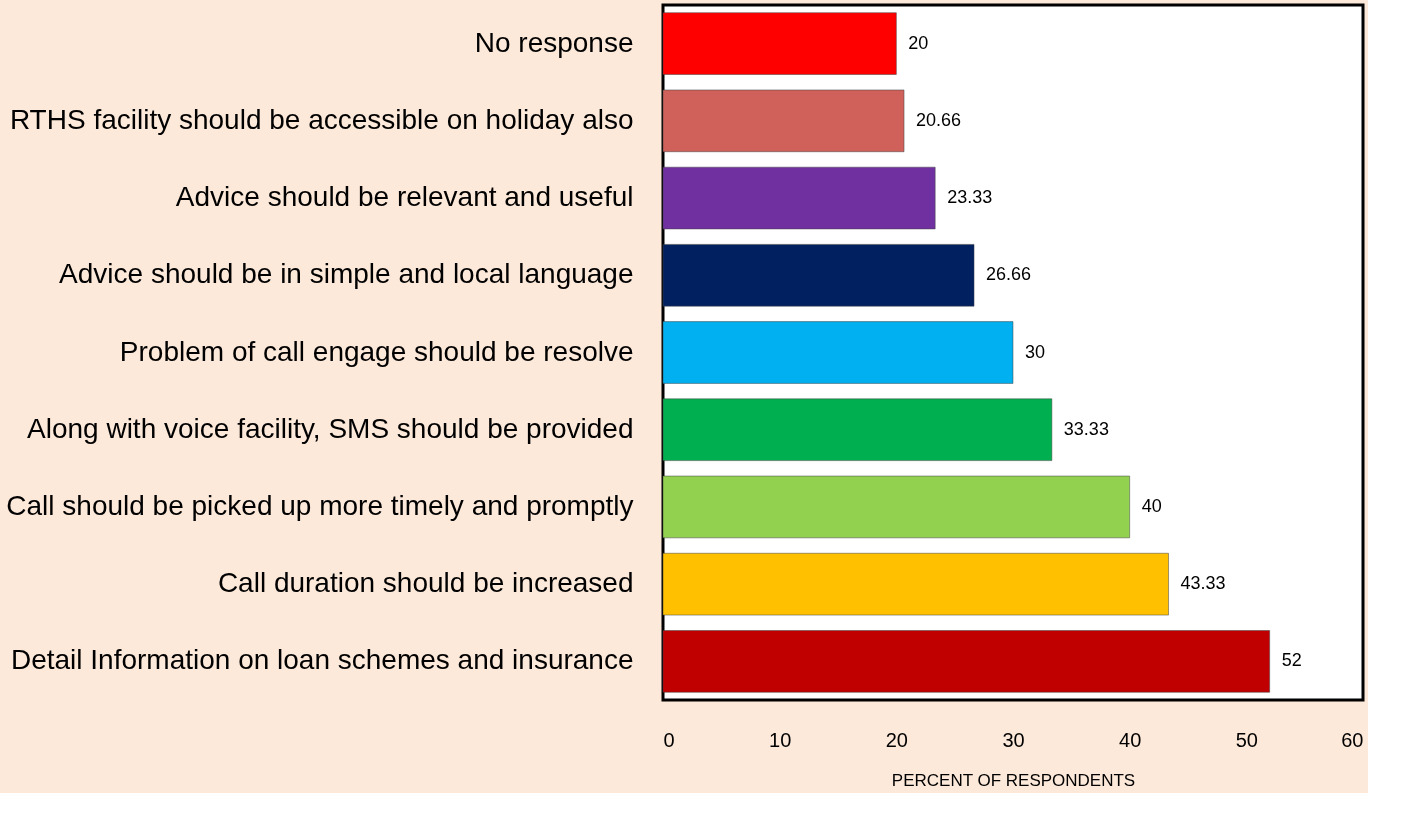 The image size is (1416, 818). I want to click on x-tick-label: 40, so click(1130, 739).